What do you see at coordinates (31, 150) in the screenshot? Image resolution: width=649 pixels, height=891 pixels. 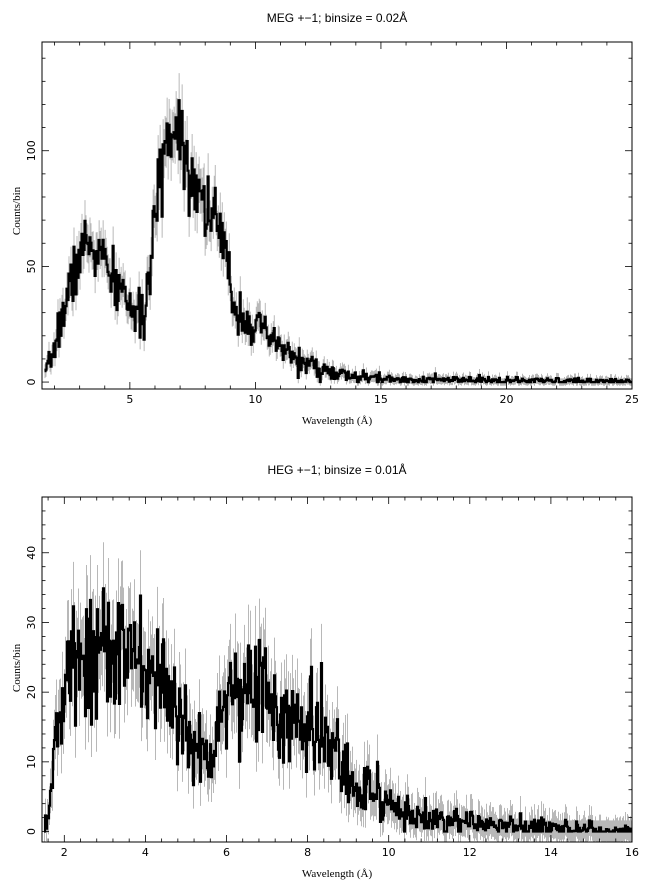 I see `meg-y-tick-label: 100` at bounding box center [31, 150].